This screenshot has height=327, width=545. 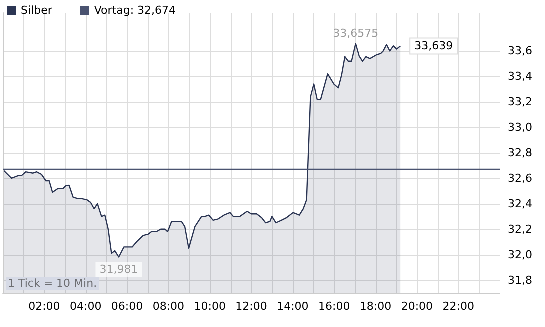 I want to click on annotation: 1 Tick = 10 Min., so click(x=53, y=283).